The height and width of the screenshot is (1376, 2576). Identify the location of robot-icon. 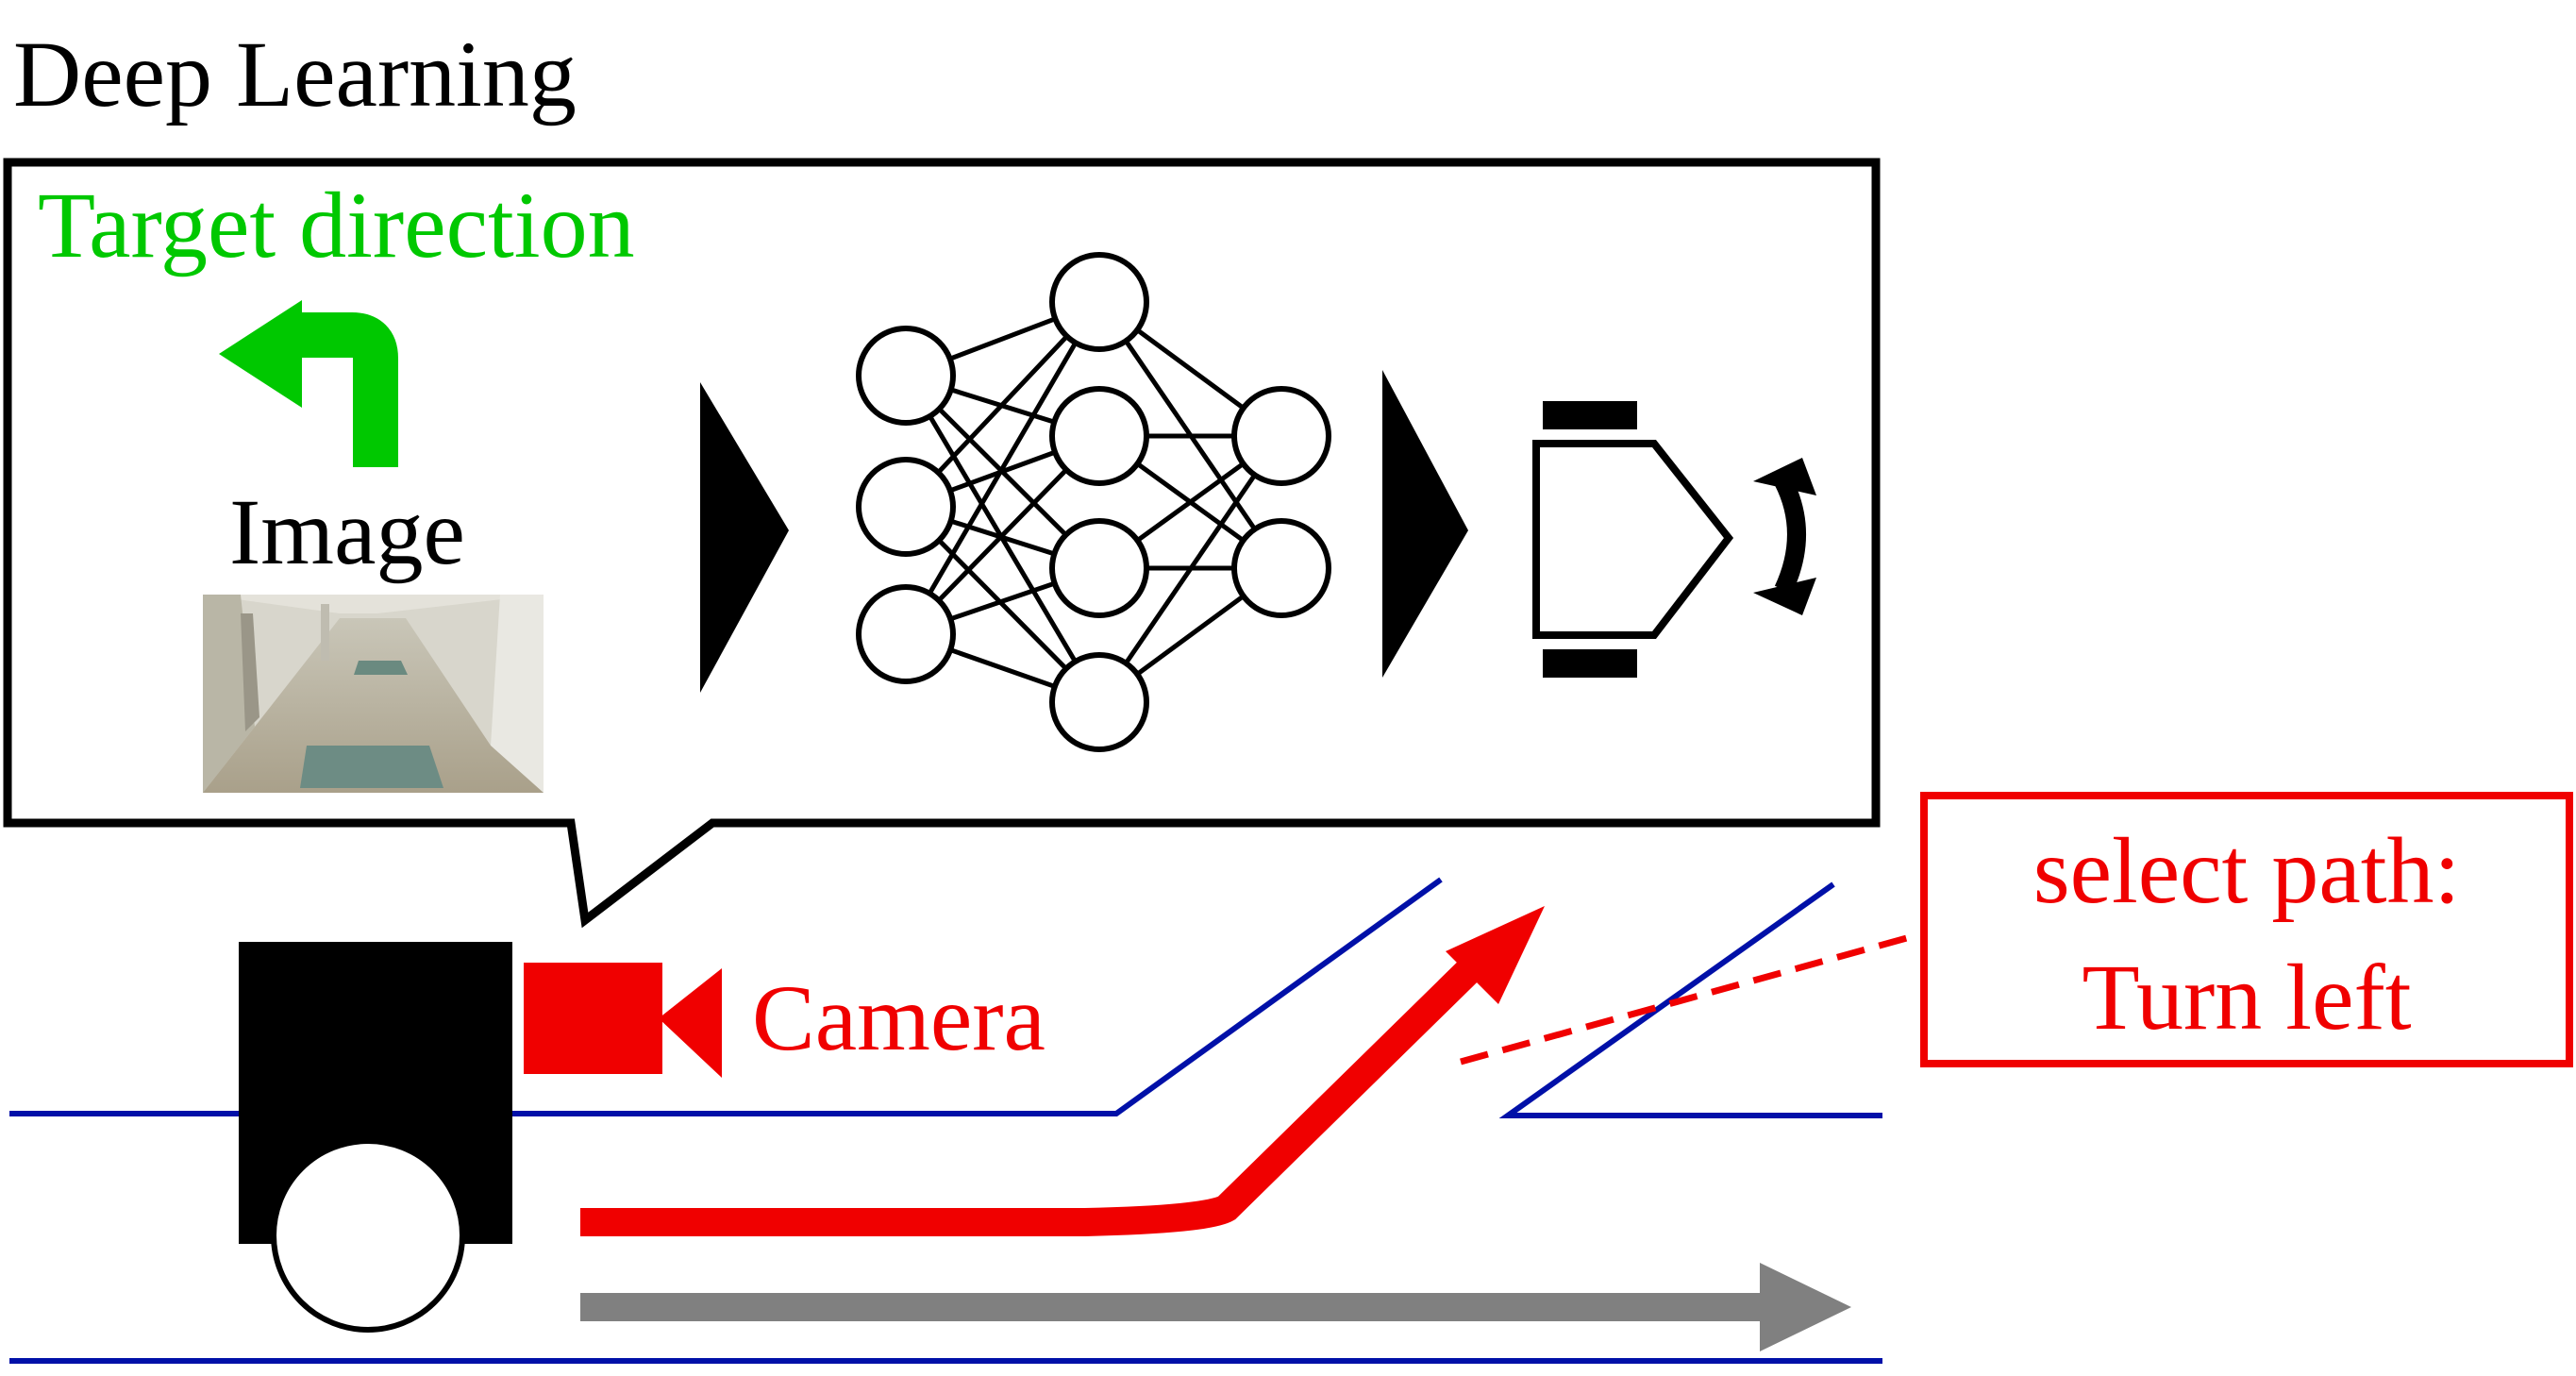
(375, 1137).